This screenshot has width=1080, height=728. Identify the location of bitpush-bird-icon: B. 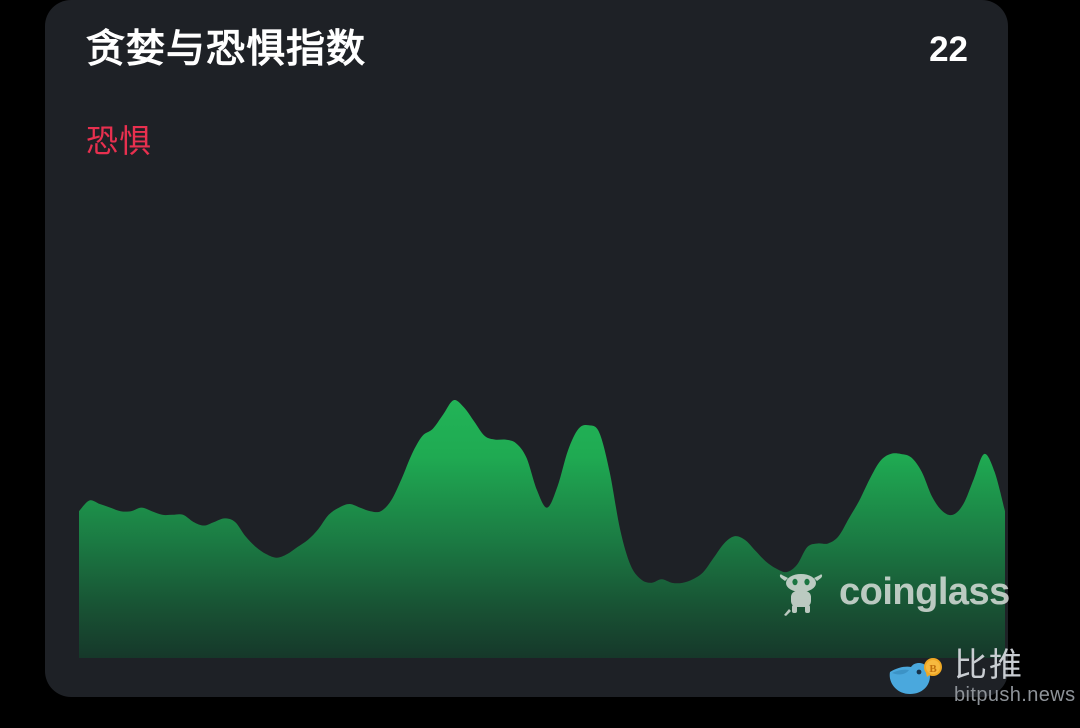
(915, 676).